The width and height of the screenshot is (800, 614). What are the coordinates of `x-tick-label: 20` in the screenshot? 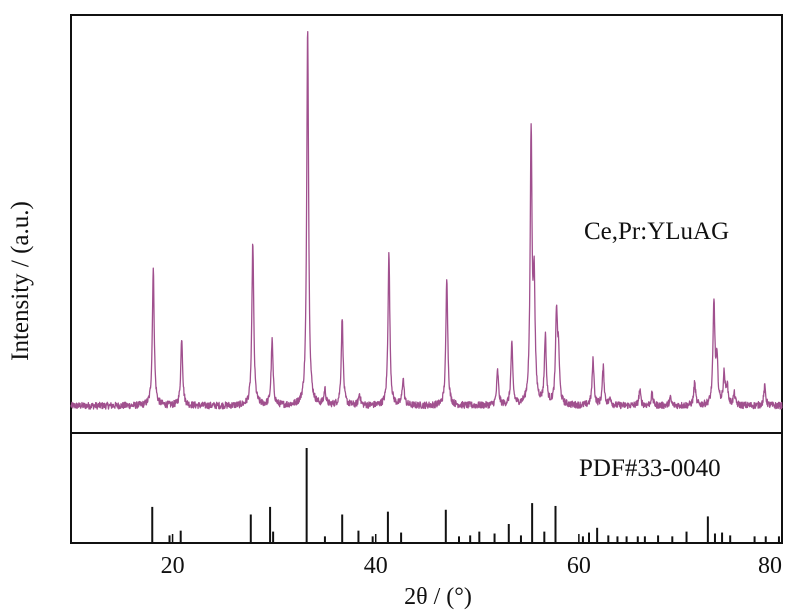 It's located at (173, 566).